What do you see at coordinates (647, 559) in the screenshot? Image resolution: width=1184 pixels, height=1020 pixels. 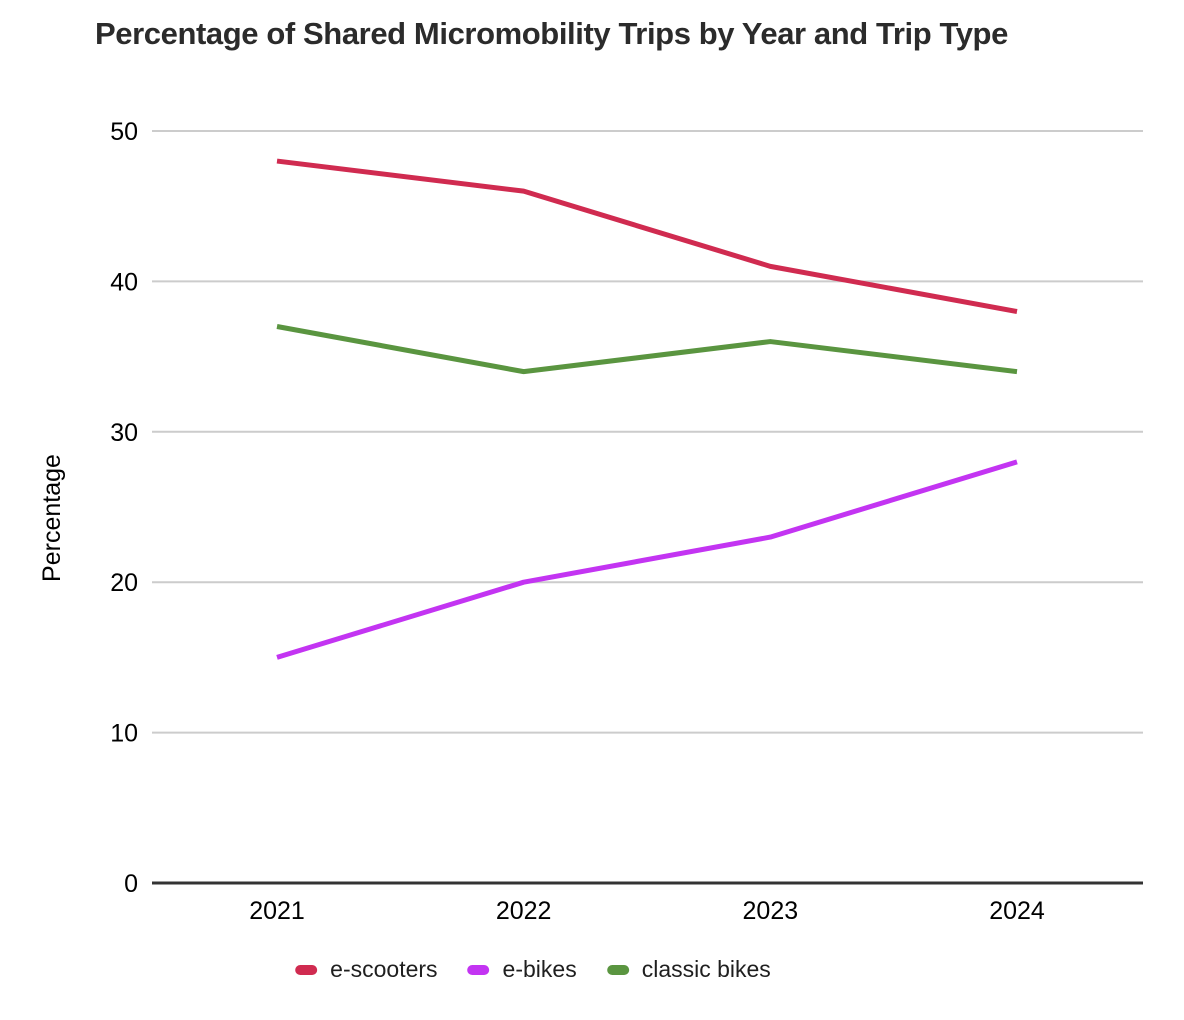 I see `series-line-e-bikes` at bounding box center [647, 559].